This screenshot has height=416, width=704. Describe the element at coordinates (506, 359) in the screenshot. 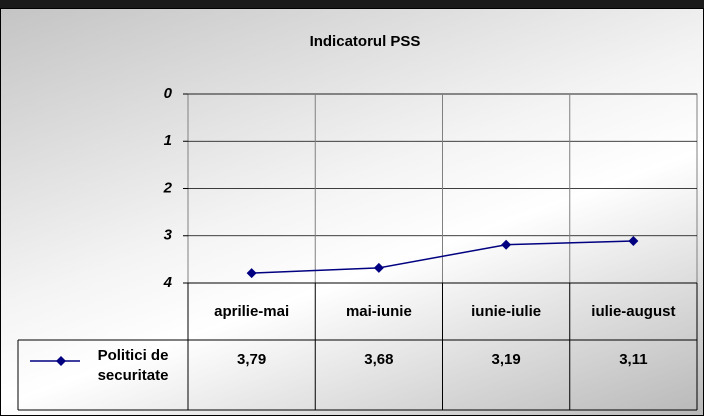

I see `value-label: 3,19` at that location.